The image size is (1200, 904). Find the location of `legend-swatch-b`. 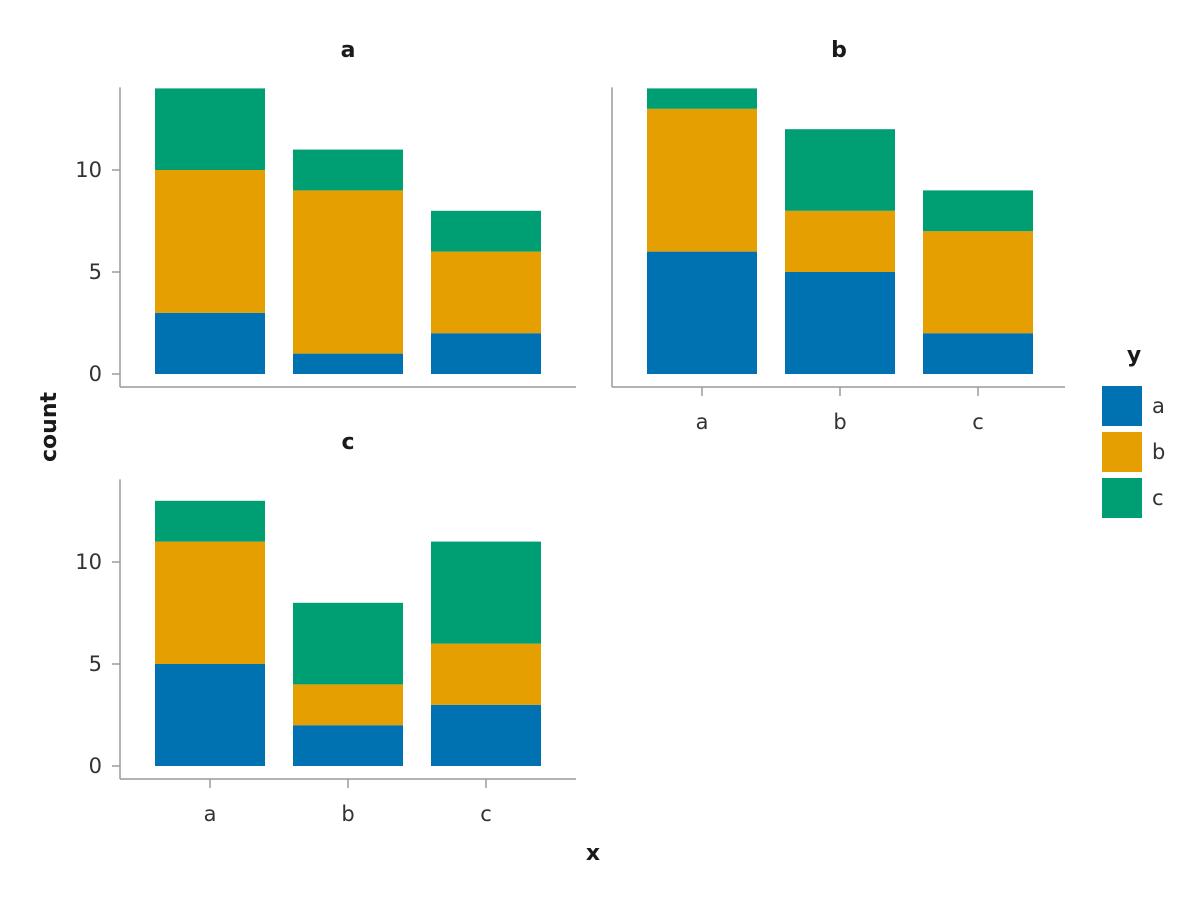

legend-swatch-b is located at coordinates (1122, 452).